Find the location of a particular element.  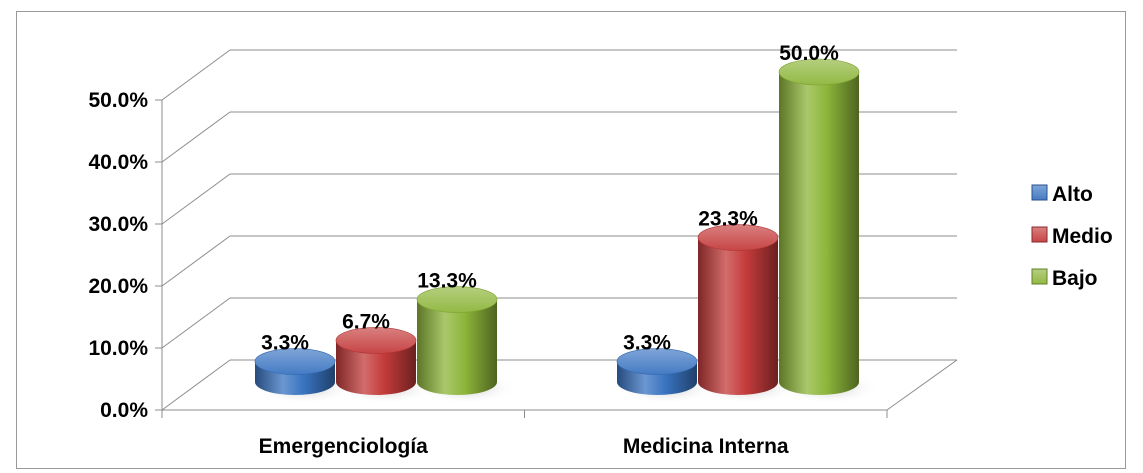

y-tick-label: 50.0% is located at coordinates (118, 100).